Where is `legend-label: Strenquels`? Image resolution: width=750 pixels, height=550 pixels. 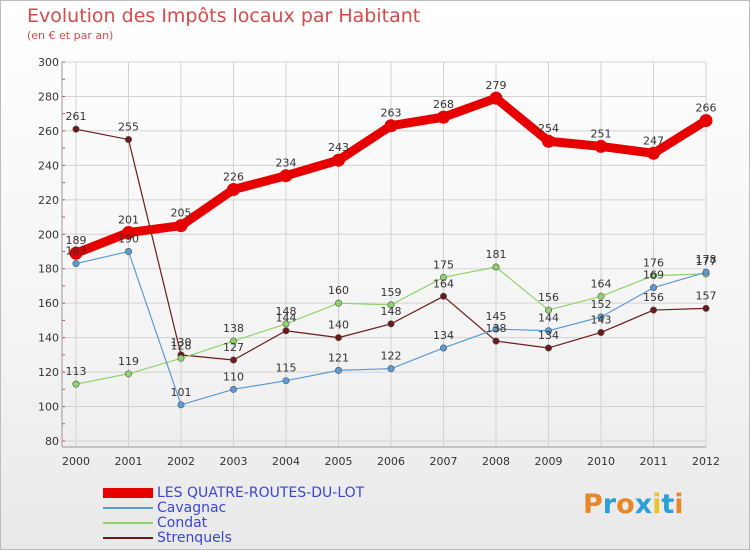
legend-label: Strenquels is located at coordinates (194, 538).